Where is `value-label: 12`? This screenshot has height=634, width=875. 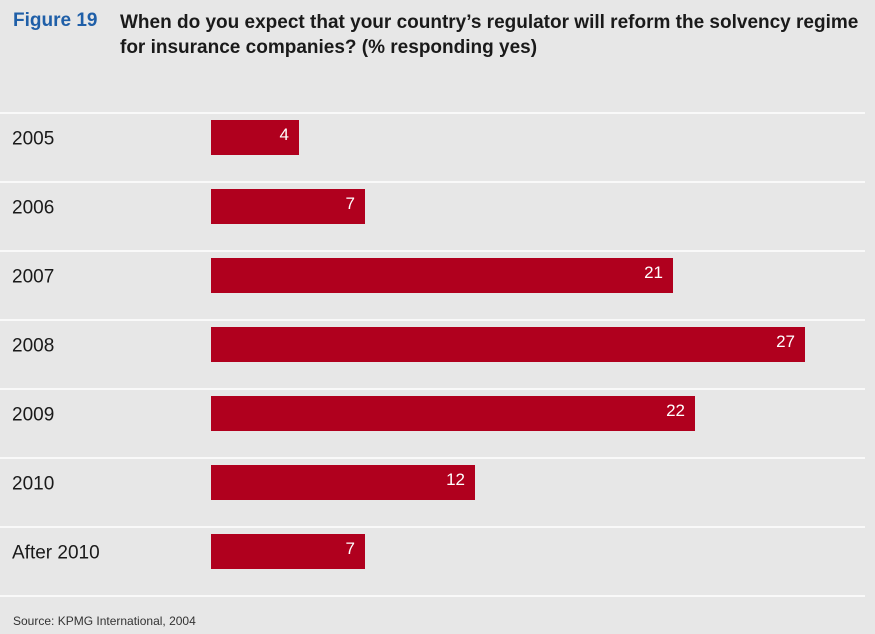
value-label: 12 is located at coordinates (455, 479).